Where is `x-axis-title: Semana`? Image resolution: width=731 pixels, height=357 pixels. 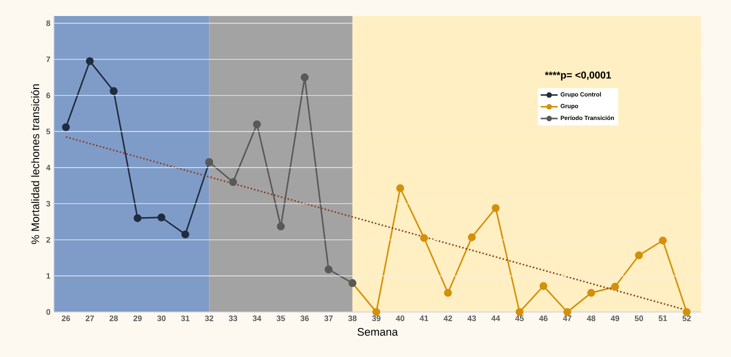
x-axis-title: Semana is located at coordinates (378, 332).